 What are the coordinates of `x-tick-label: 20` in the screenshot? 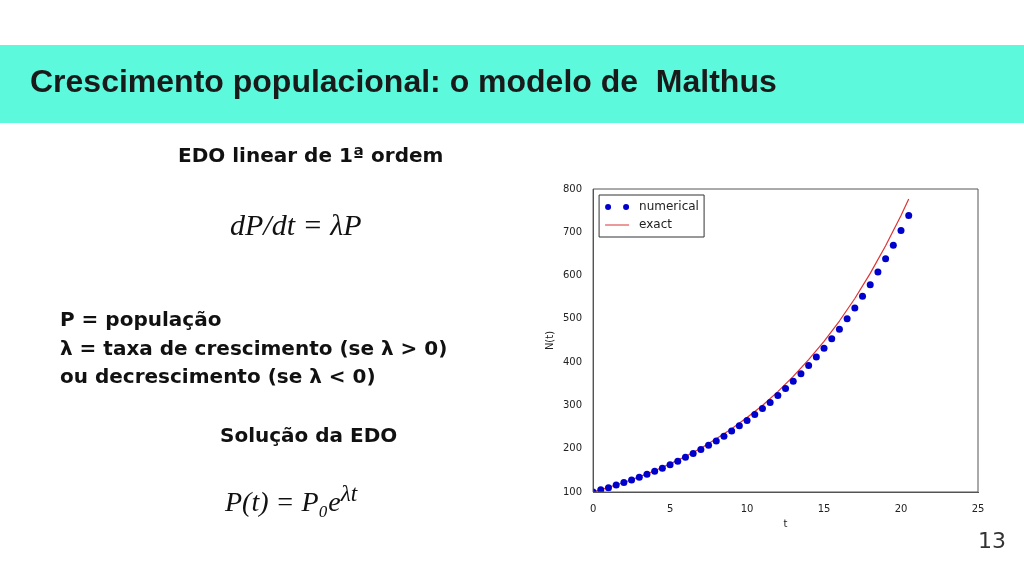 It's located at (901, 508).